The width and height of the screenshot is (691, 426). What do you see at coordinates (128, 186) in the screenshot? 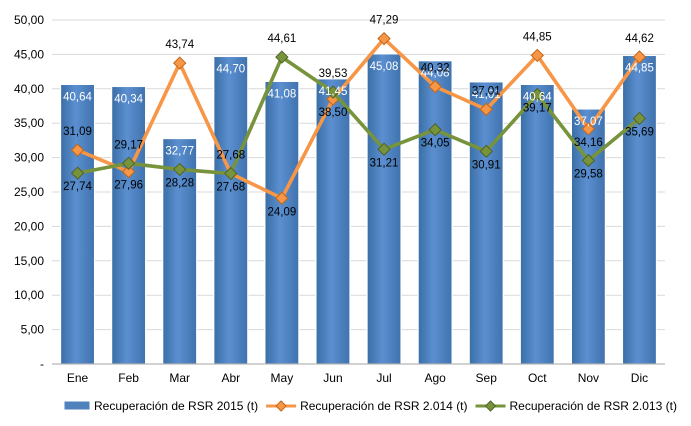
I see `point-value-label: 27,96` at bounding box center [128, 186].